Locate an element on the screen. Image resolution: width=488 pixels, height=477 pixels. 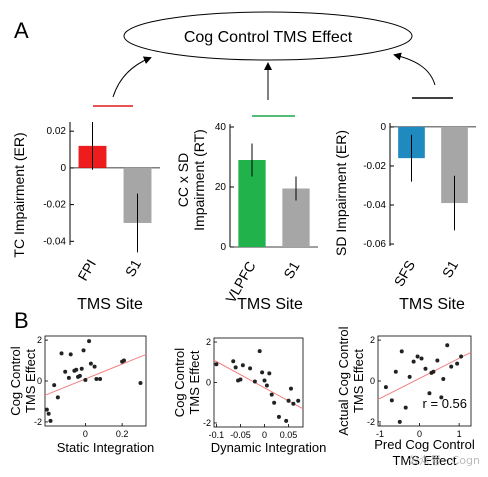
y-axis-label: Impairment (RT) is located at coordinates (199, 180).